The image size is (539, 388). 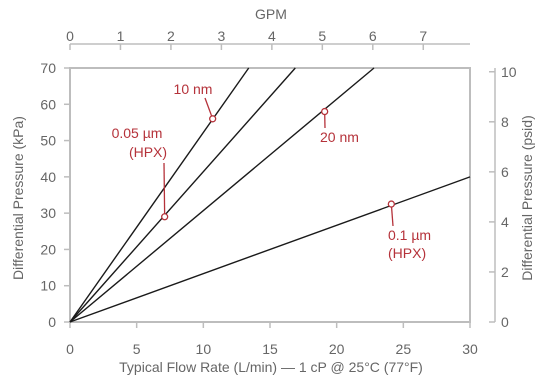 I want to click on right-axis-title: Differential Pressure (psid), so click(x=527, y=197).